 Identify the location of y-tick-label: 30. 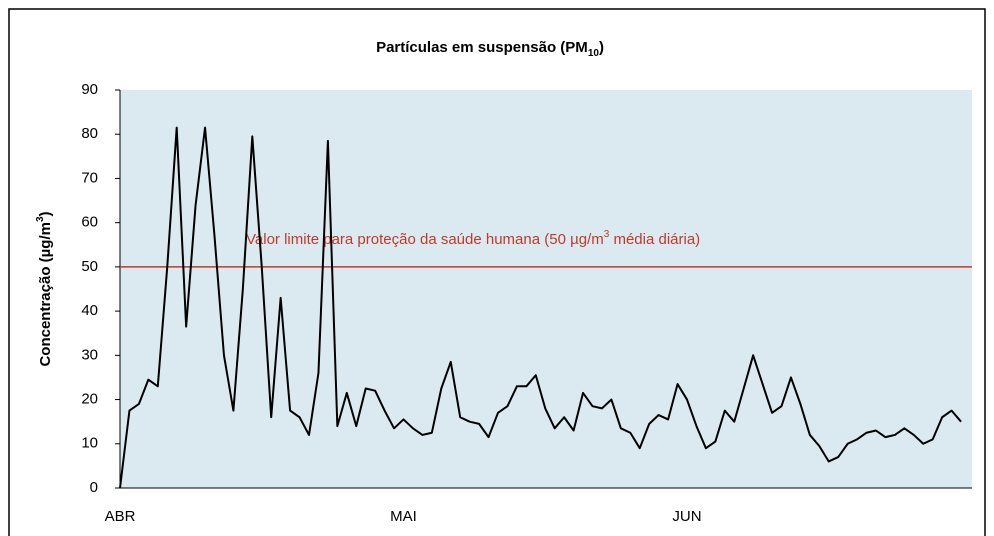
(89, 354).